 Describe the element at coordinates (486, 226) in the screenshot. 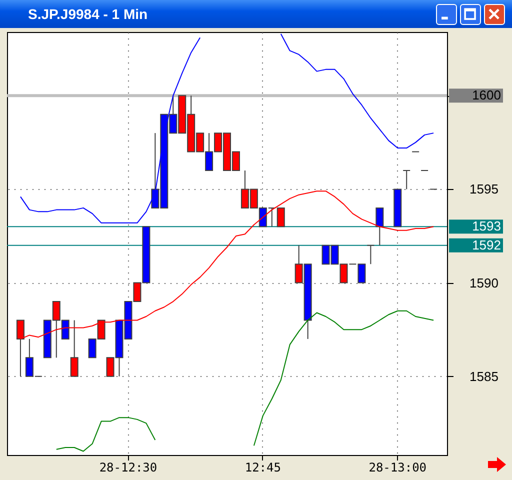

I see `ref-line-label: 1593` at that location.